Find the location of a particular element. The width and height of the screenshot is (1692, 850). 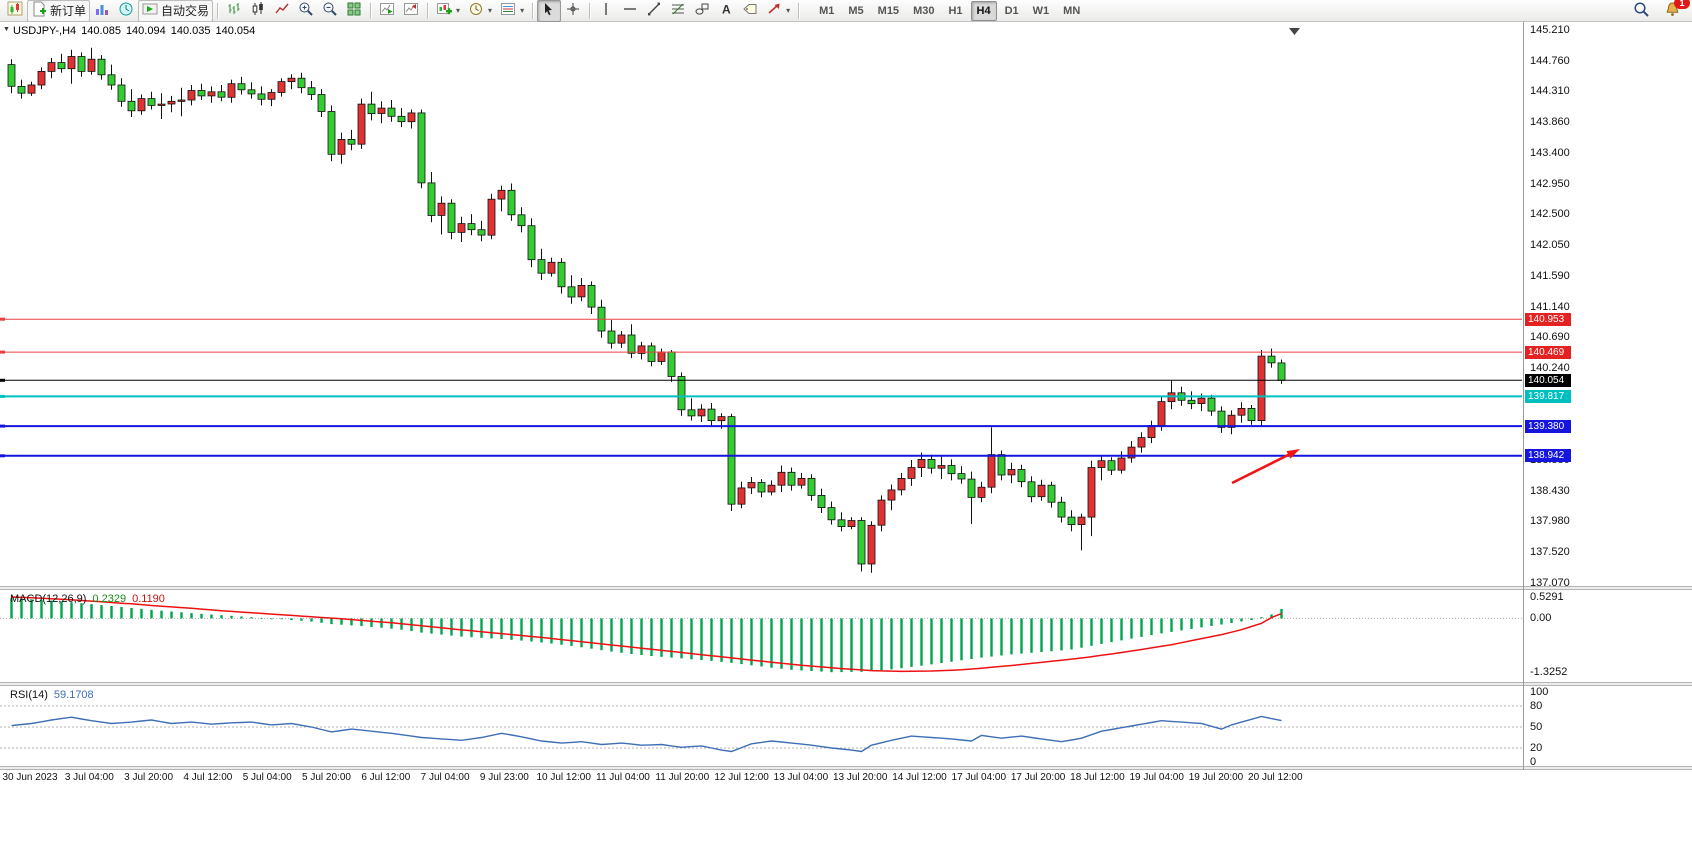

autotrading-play-icon is located at coordinates (150, 10).